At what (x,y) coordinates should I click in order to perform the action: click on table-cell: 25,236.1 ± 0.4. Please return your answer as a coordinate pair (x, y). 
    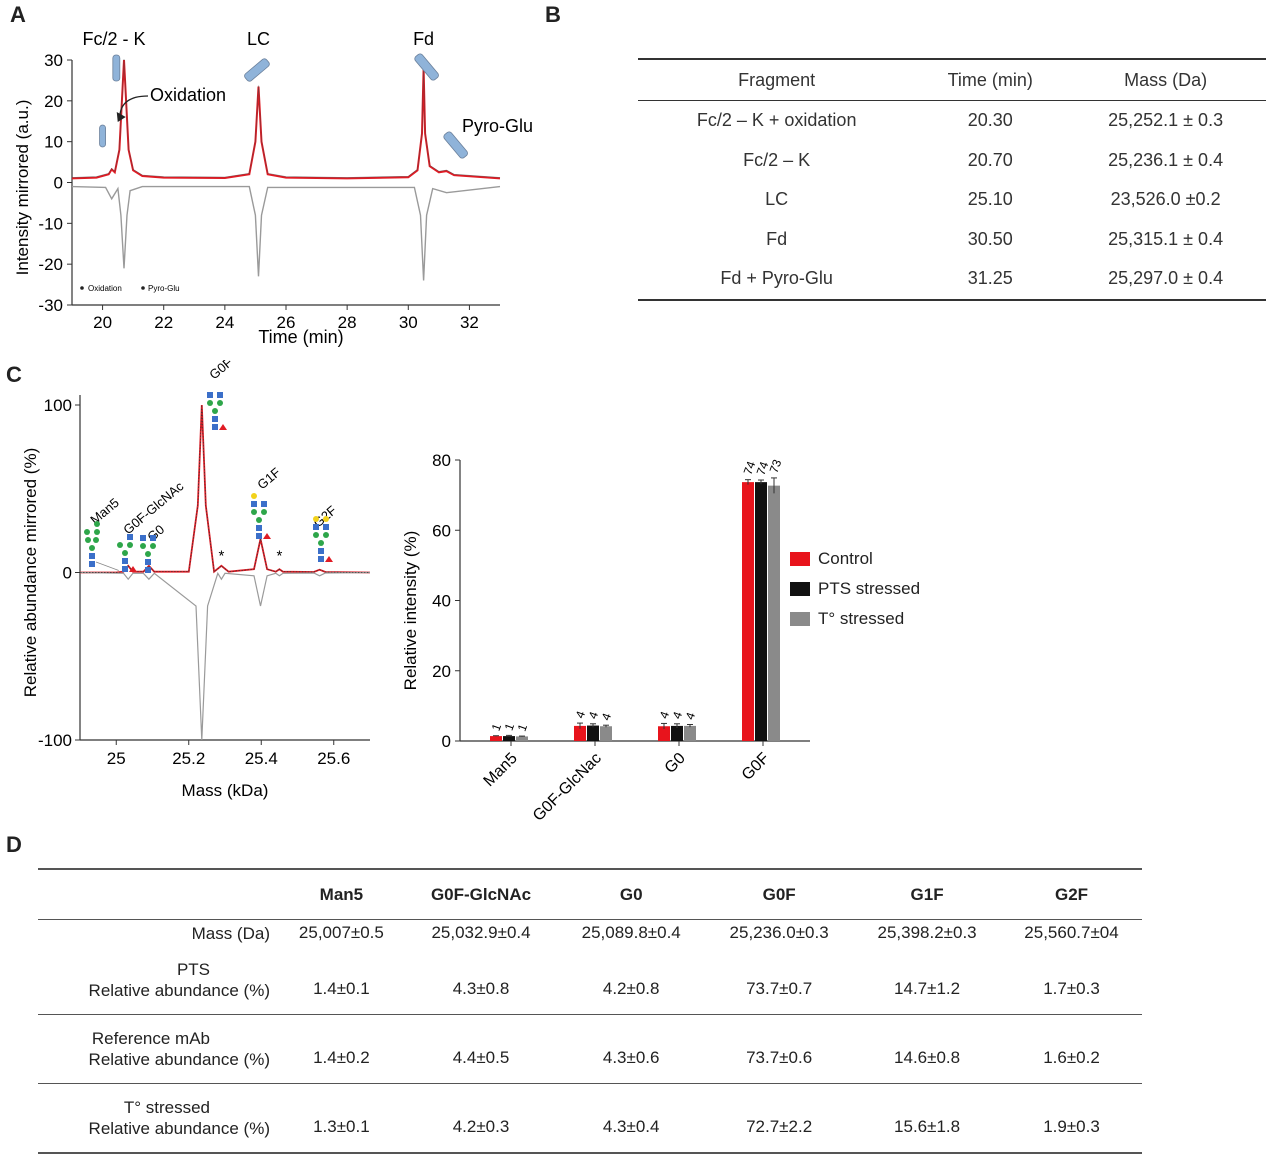
    Looking at the image, I should click on (1166, 159).